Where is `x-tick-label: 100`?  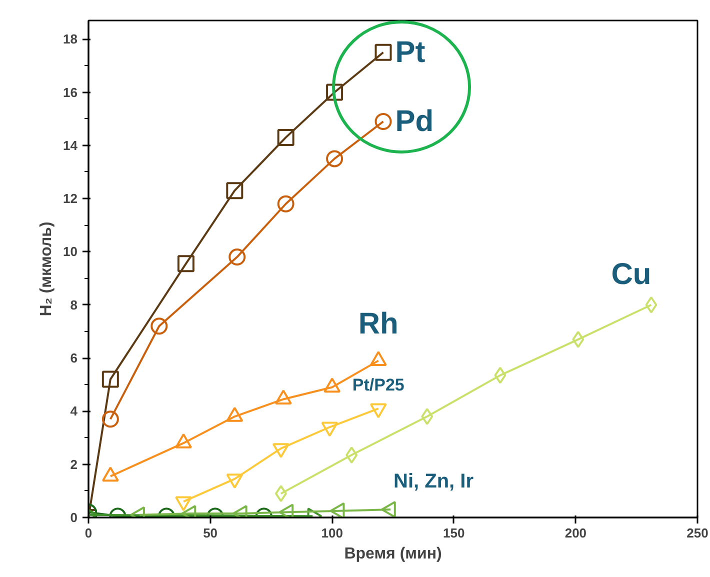 x-tick-label: 100 is located at coordinates (332, 533).